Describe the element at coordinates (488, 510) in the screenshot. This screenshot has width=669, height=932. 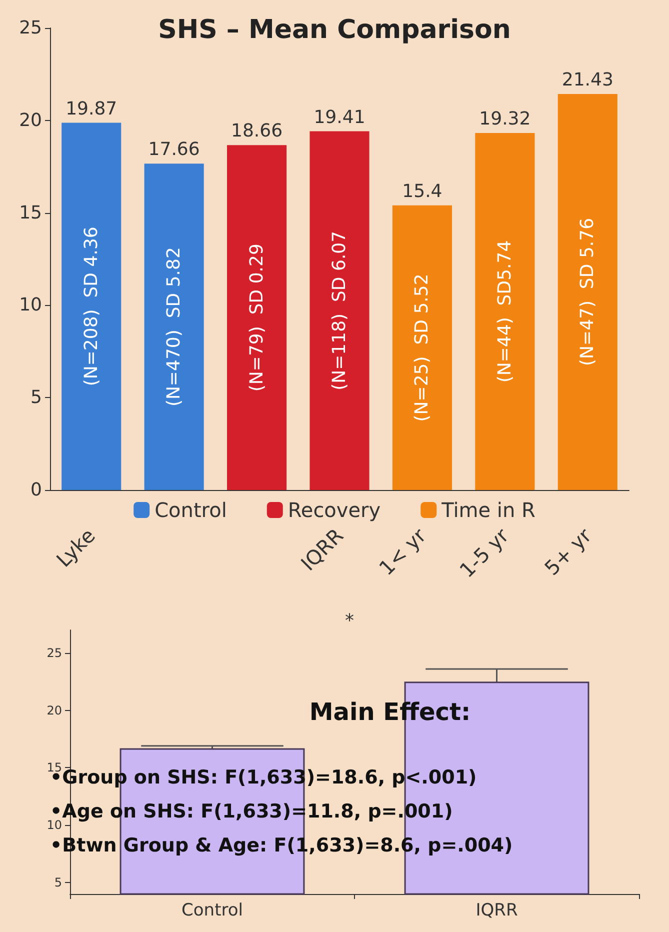
I see `legend-label: Time in R` at that location.